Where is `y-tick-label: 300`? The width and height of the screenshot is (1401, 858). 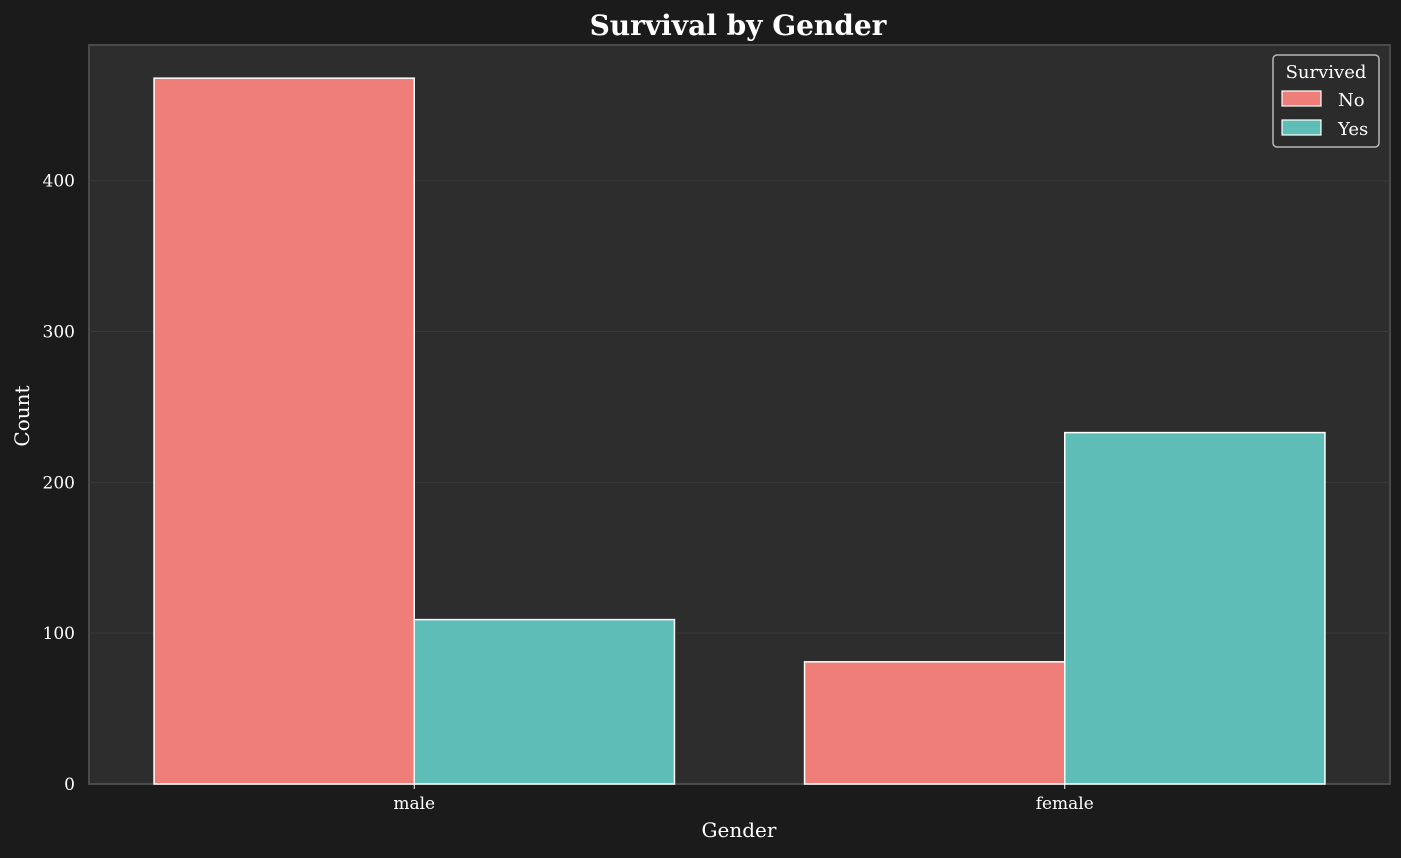 y-tick-label: 300 is located at coordinates (59, 333).